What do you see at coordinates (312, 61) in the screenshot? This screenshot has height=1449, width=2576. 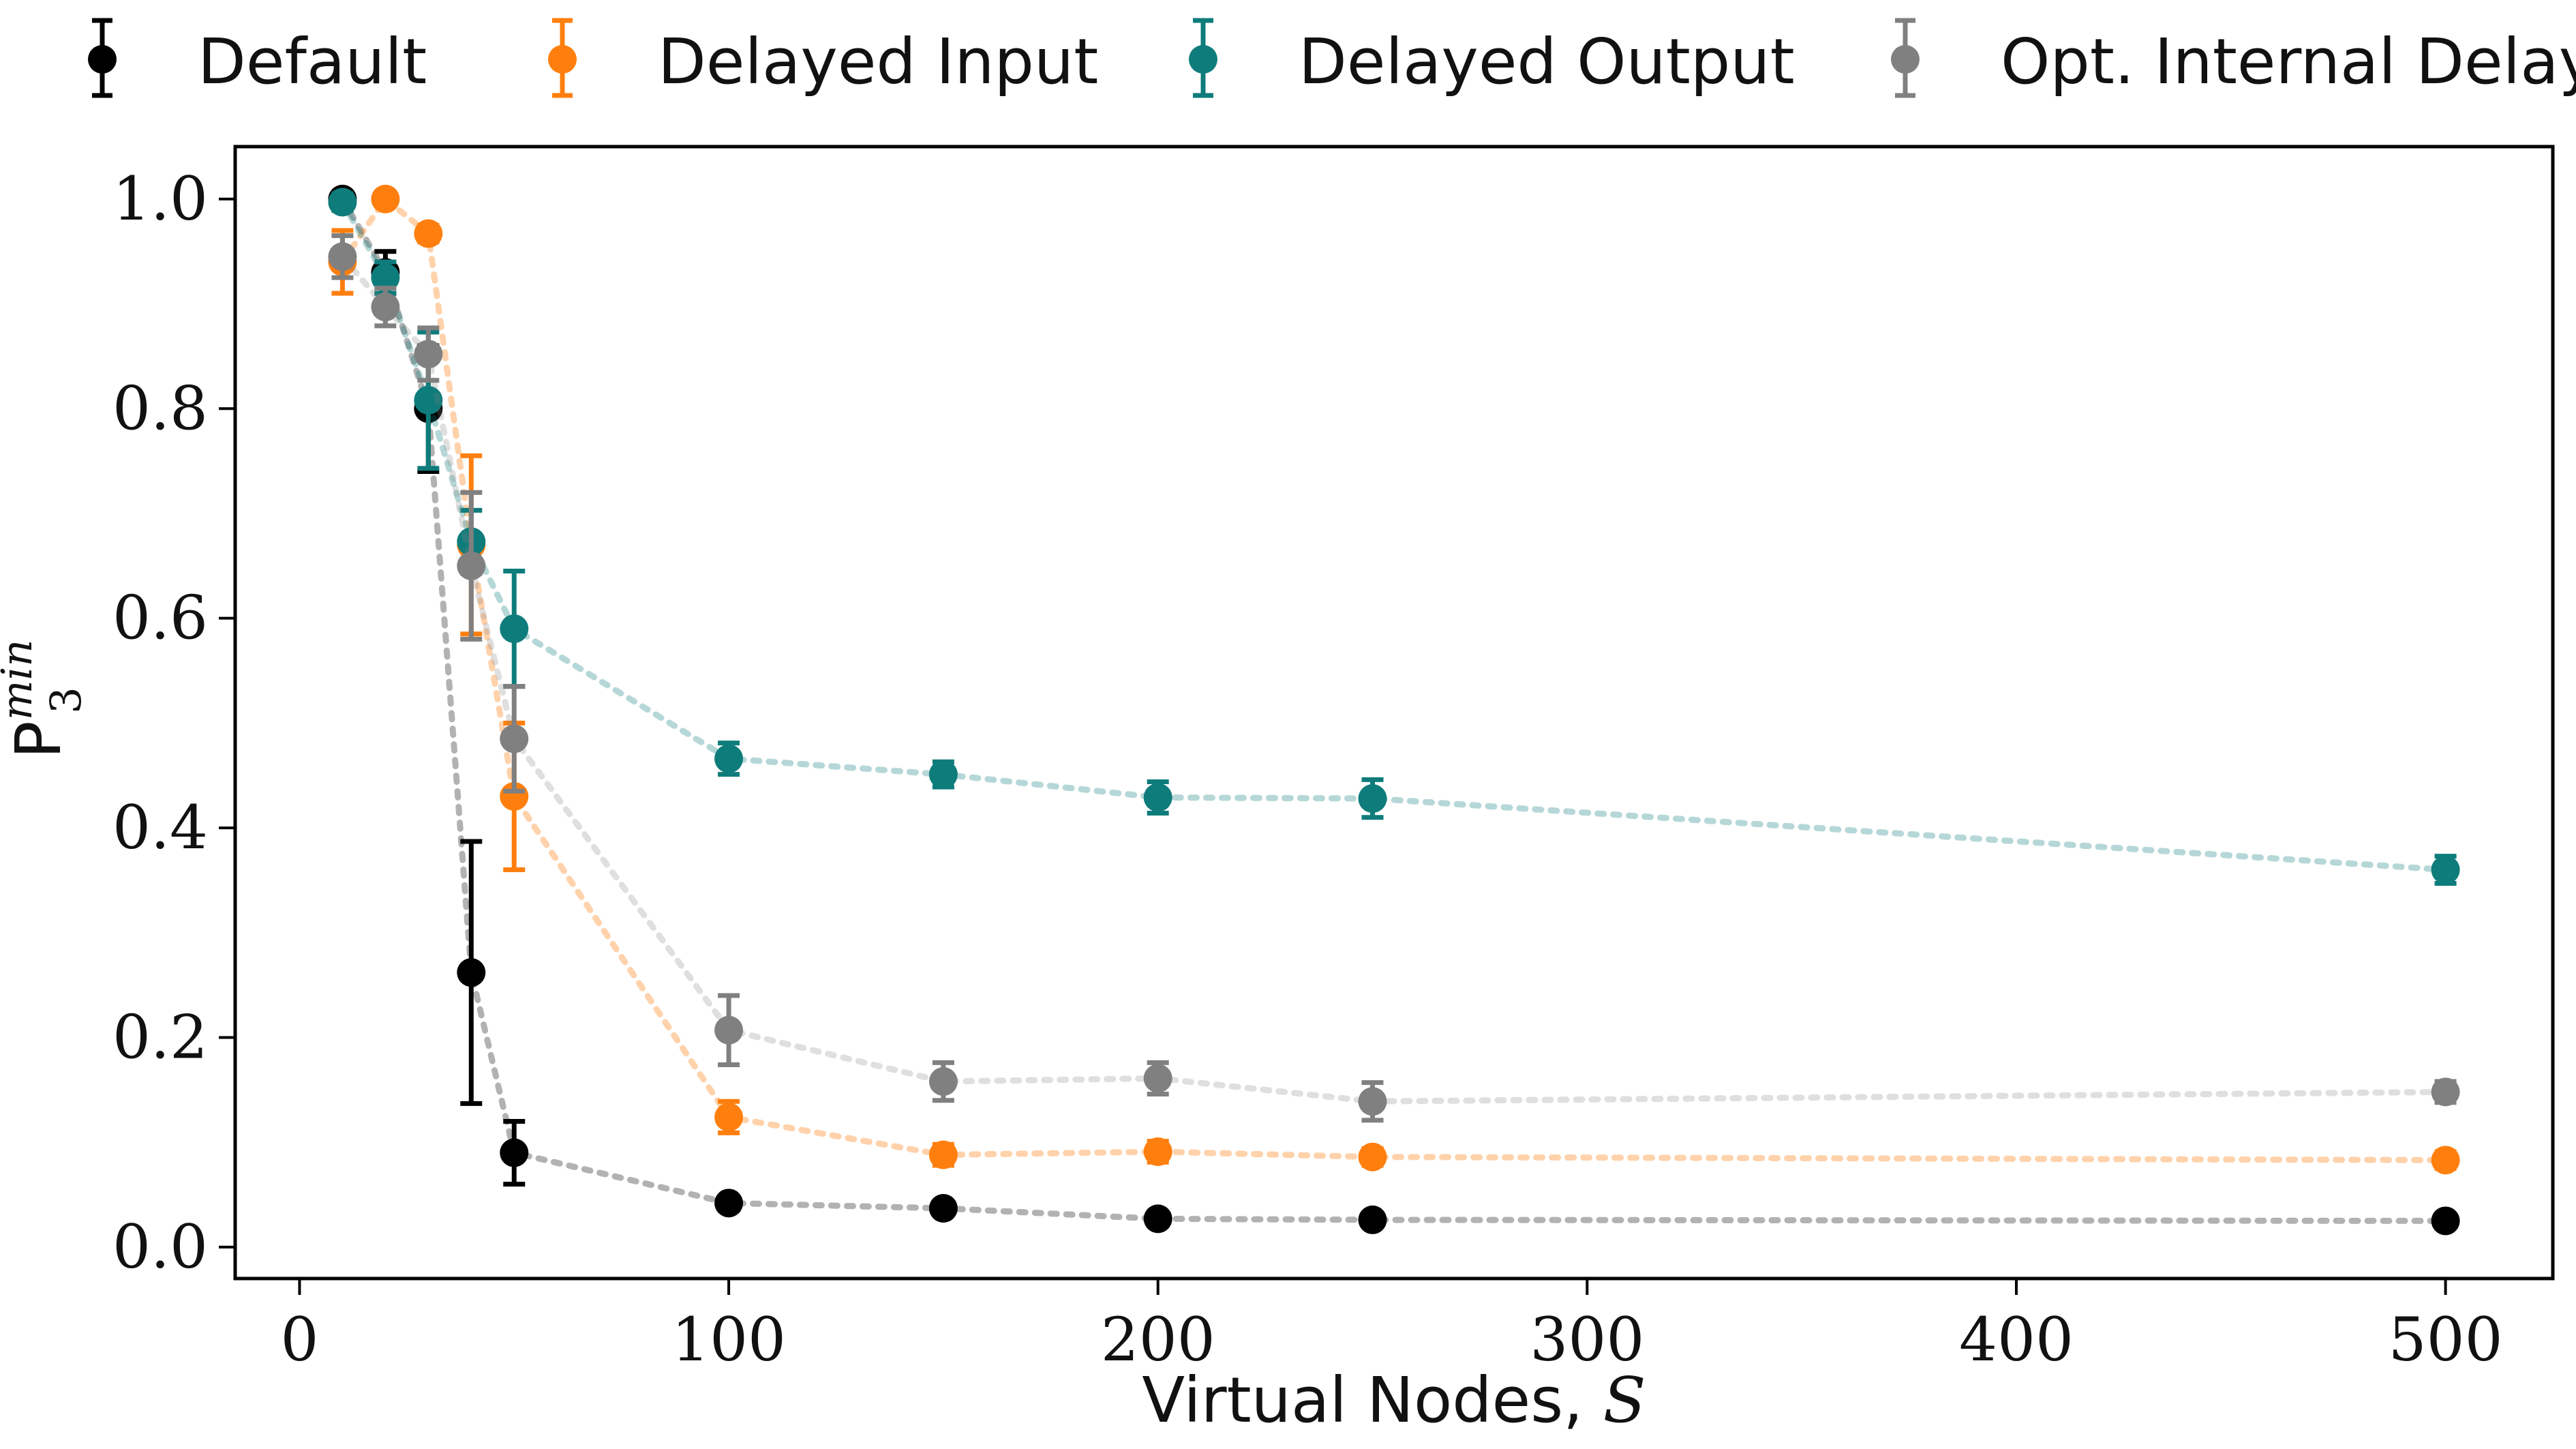 I see `legend-label: Default` at bounding box center [312, 61].